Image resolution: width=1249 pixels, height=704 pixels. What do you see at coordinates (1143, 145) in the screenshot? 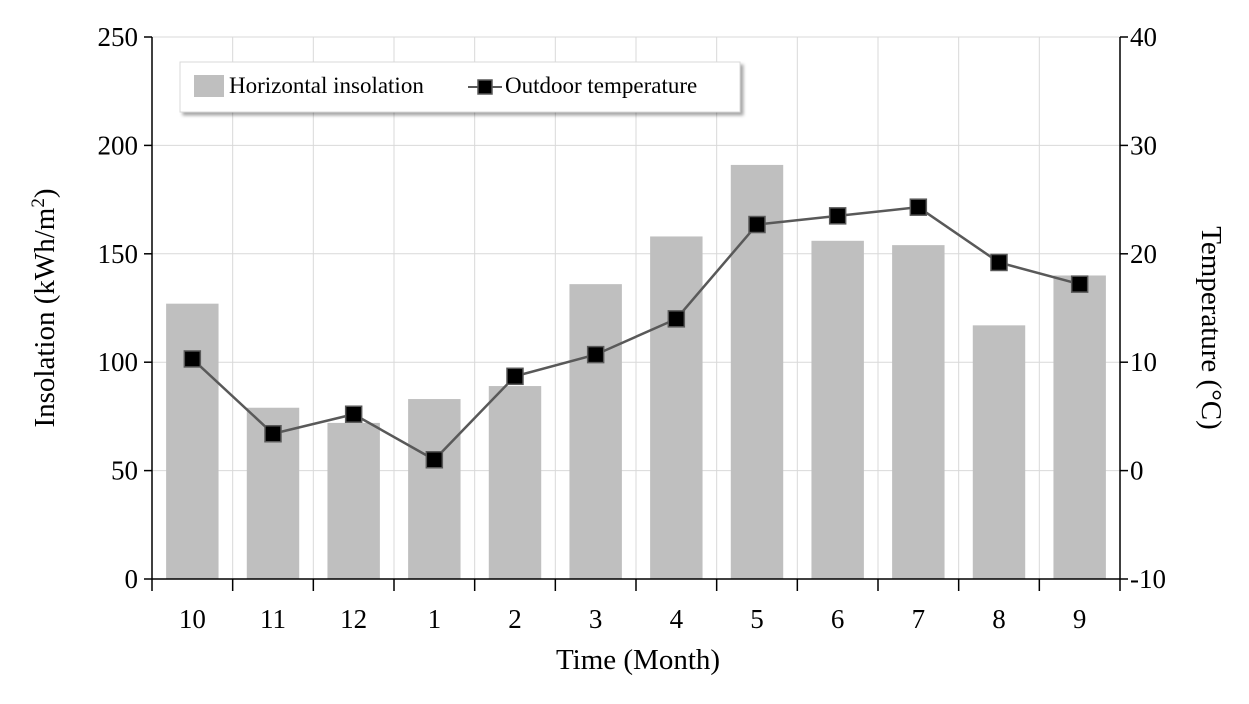
I see `y2-tick-label: 30` at bounding box center [1143, 145].